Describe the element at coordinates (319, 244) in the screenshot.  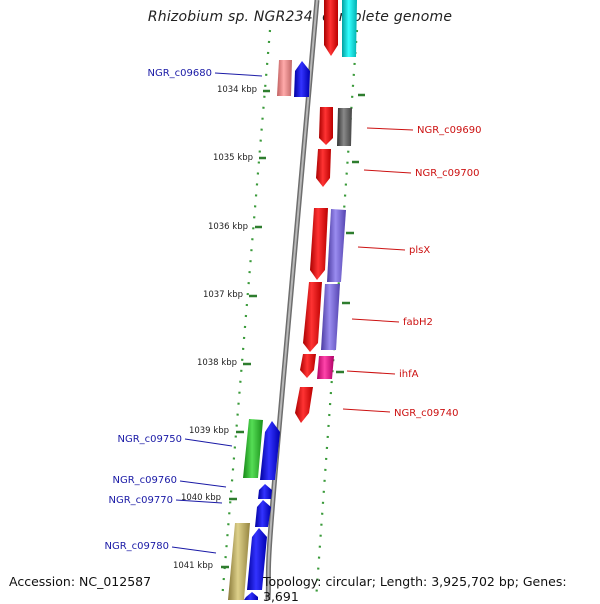
I see `gene-arrow-plsx-red` at that location.